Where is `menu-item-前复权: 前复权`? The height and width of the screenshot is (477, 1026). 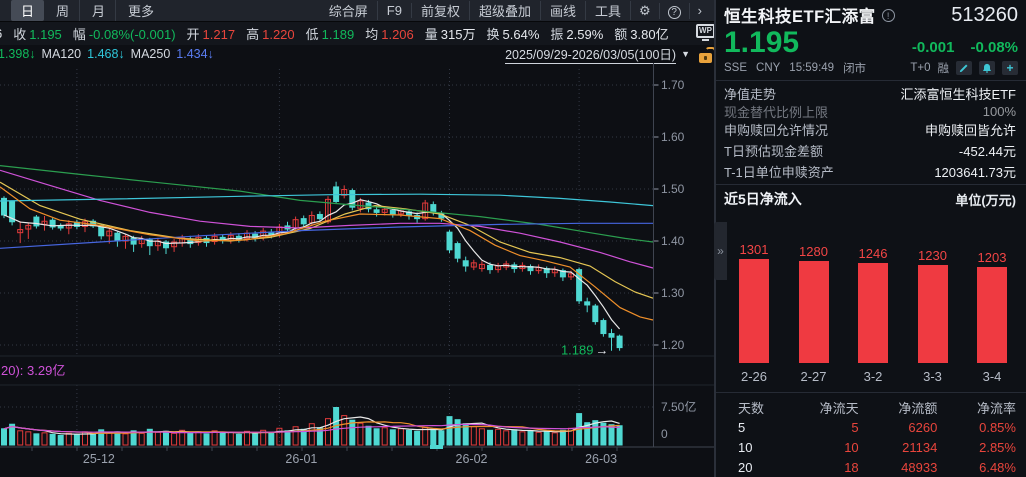
menu-item-前复权: 前复权 is located at coordinates (441, 10).